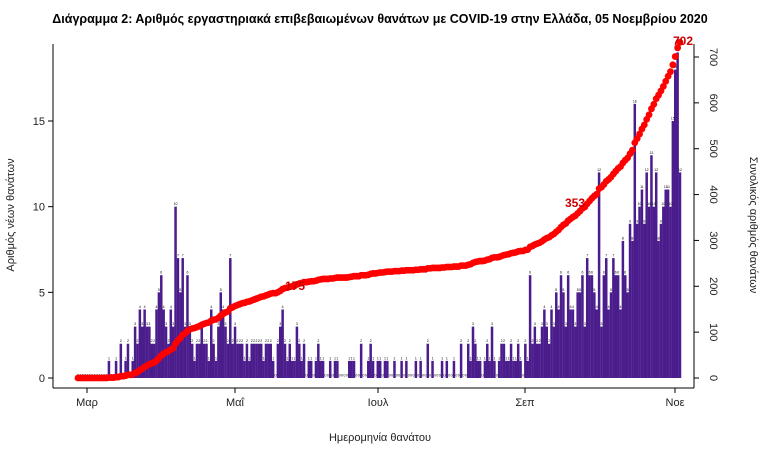 The height and width of the screenshot is (454, 770). What do you see at coordinates (673, 119) in the screenshot?
I see `bar-value-label: 15` at bounding box center [673, 119].